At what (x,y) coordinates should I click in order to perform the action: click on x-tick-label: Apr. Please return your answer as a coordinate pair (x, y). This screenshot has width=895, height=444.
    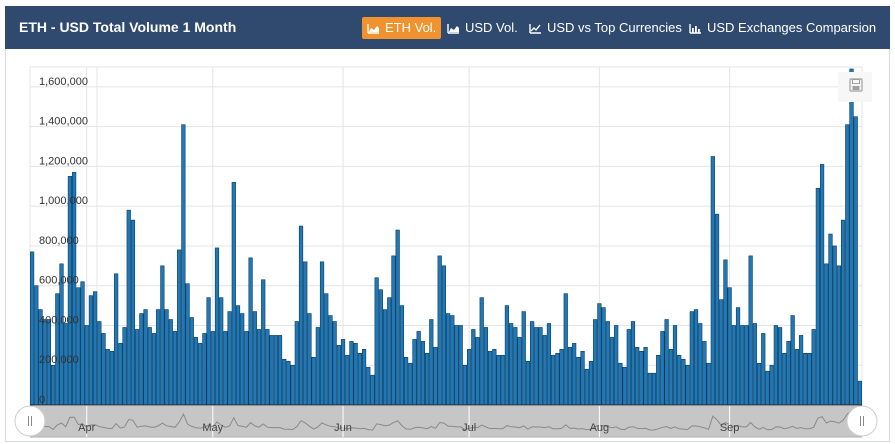
    Looking at the image, I should click on (86, 428).